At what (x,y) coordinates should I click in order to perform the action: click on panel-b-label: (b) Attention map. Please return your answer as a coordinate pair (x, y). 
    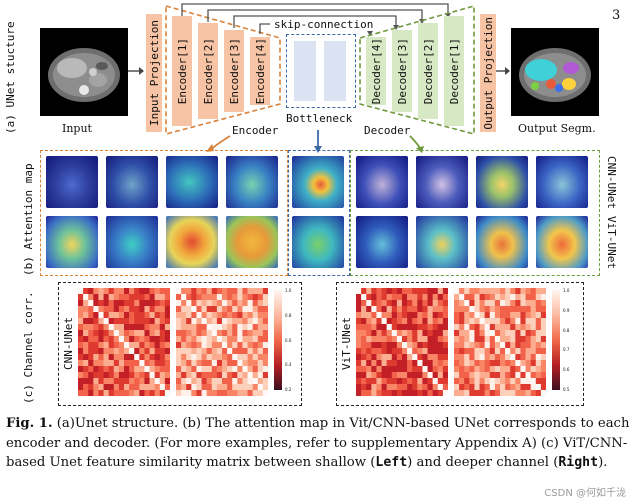
    Looking at the image, I should click on (28, 219).